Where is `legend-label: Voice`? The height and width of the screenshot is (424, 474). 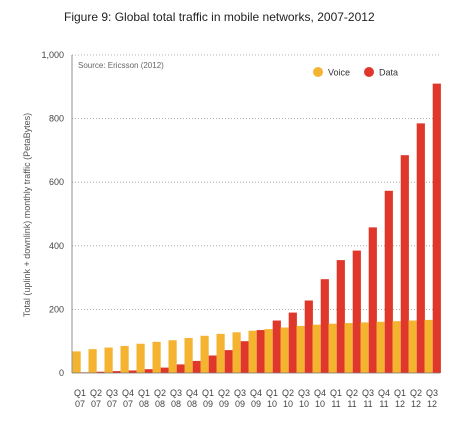
legend-label: Voice is located at coordinates (339, 73).